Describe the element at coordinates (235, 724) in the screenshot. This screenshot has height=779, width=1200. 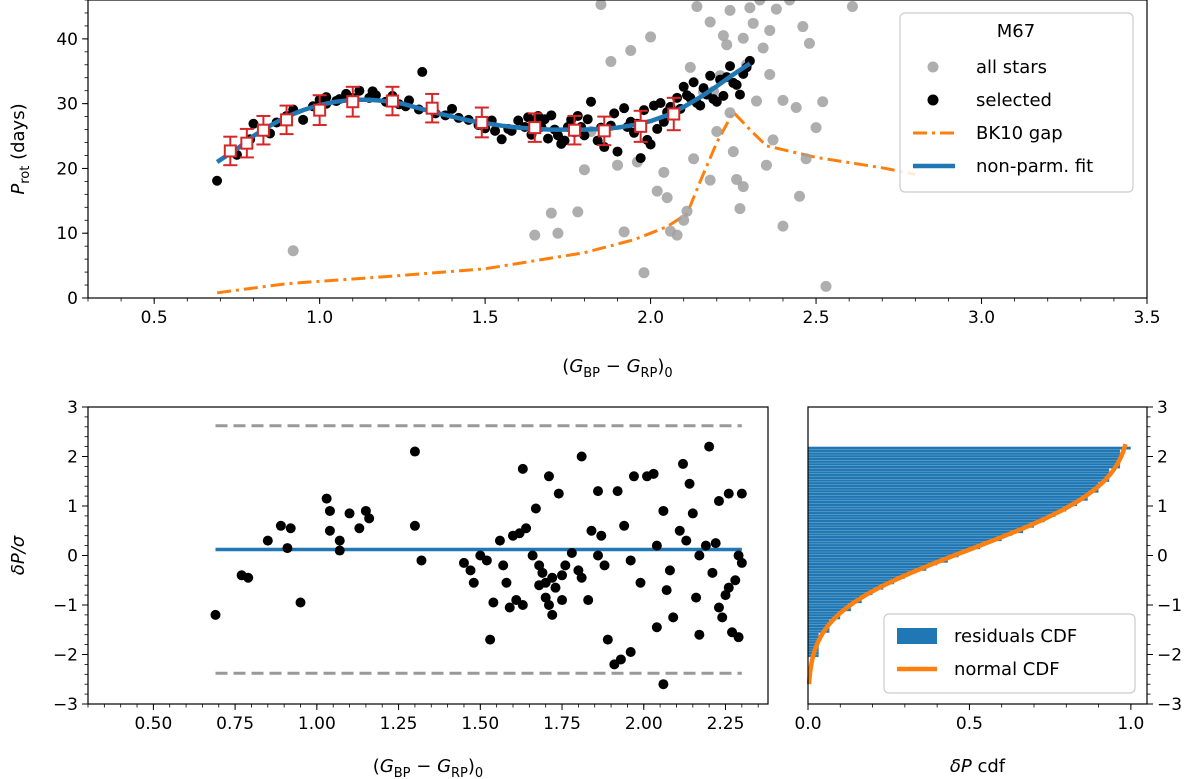
I see `x-tick-label: 0.75` at that location.